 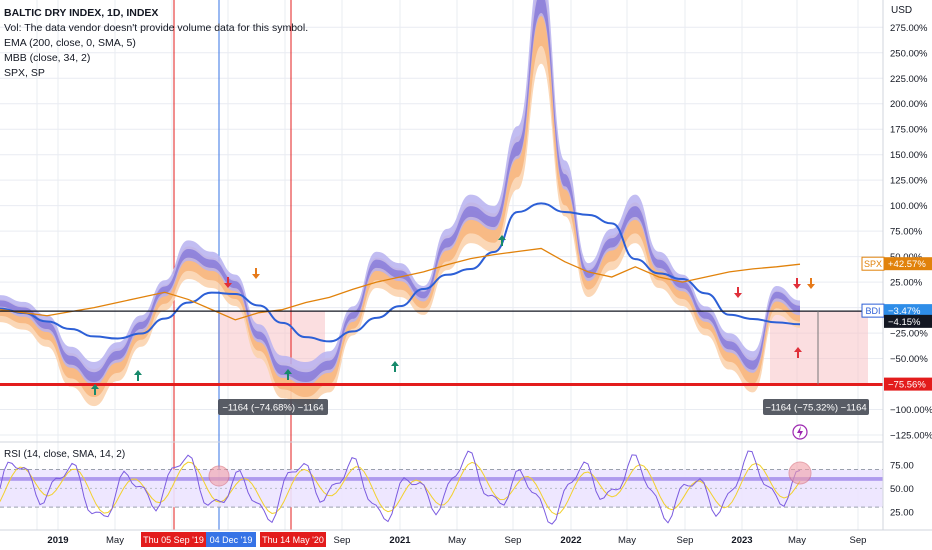 What do you see at coordinates (904, 311) in the screenshot?
I see `price-tag-label: −3.47%` at bounding box center [904, 311].